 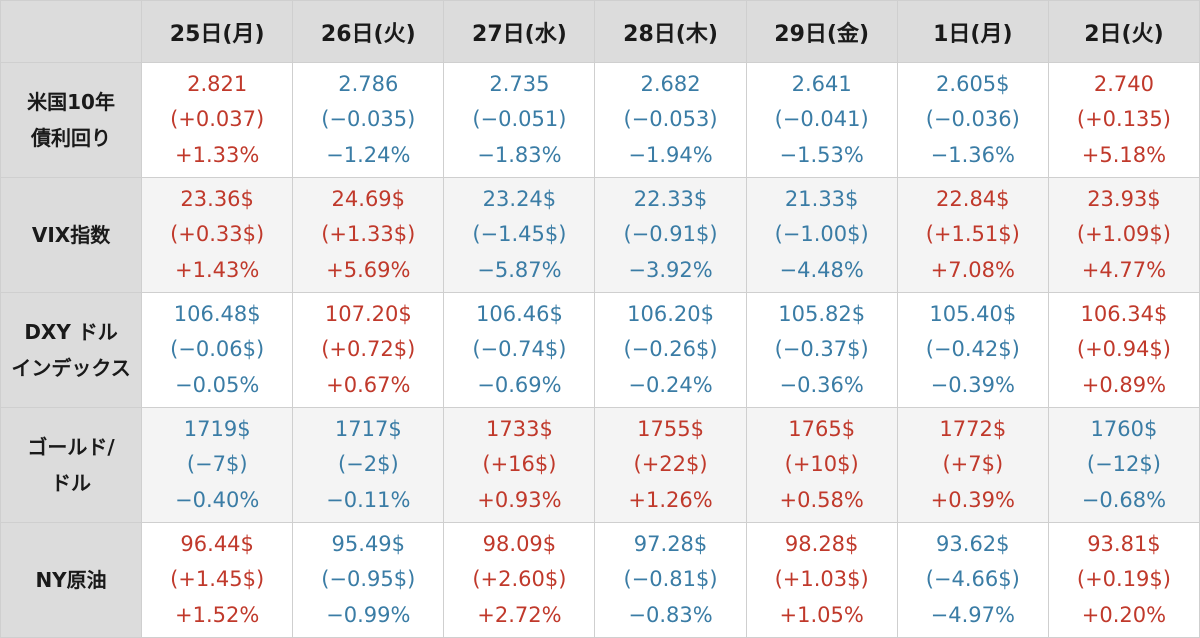 What do you see at coordinates (670, 499) in the screenshot?
I see `percent-change: +1.26%` at bounding box center [670, 499].